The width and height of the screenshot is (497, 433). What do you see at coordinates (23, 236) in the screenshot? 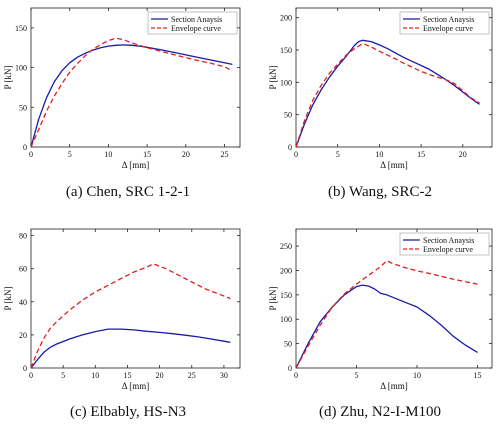
I see `y-tick-label: 80` at bounding box center [23, 236].